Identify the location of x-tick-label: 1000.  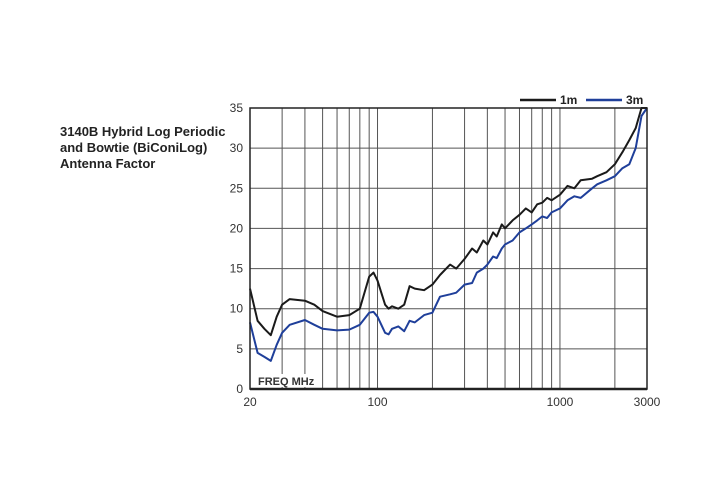
(560, 402).